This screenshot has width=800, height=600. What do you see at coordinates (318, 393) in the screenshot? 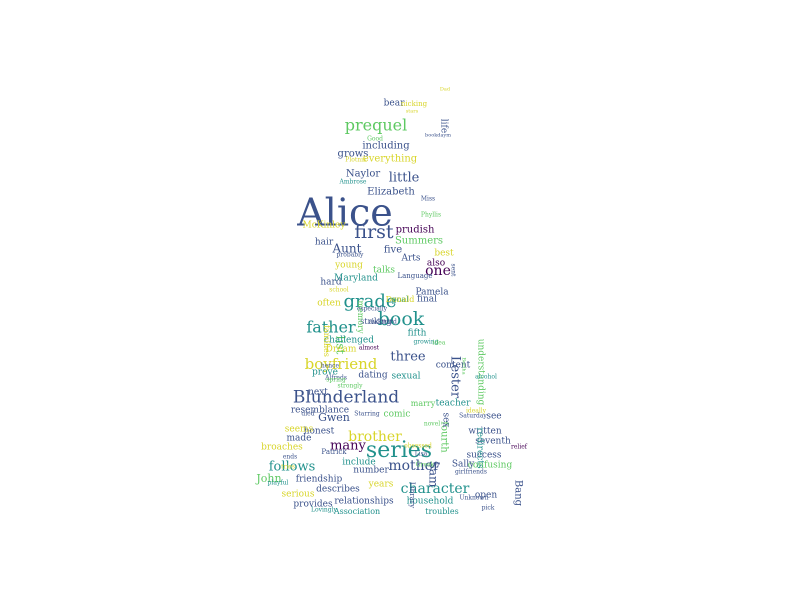
I see `cloud-word: next` at bounding box center [318, 393].